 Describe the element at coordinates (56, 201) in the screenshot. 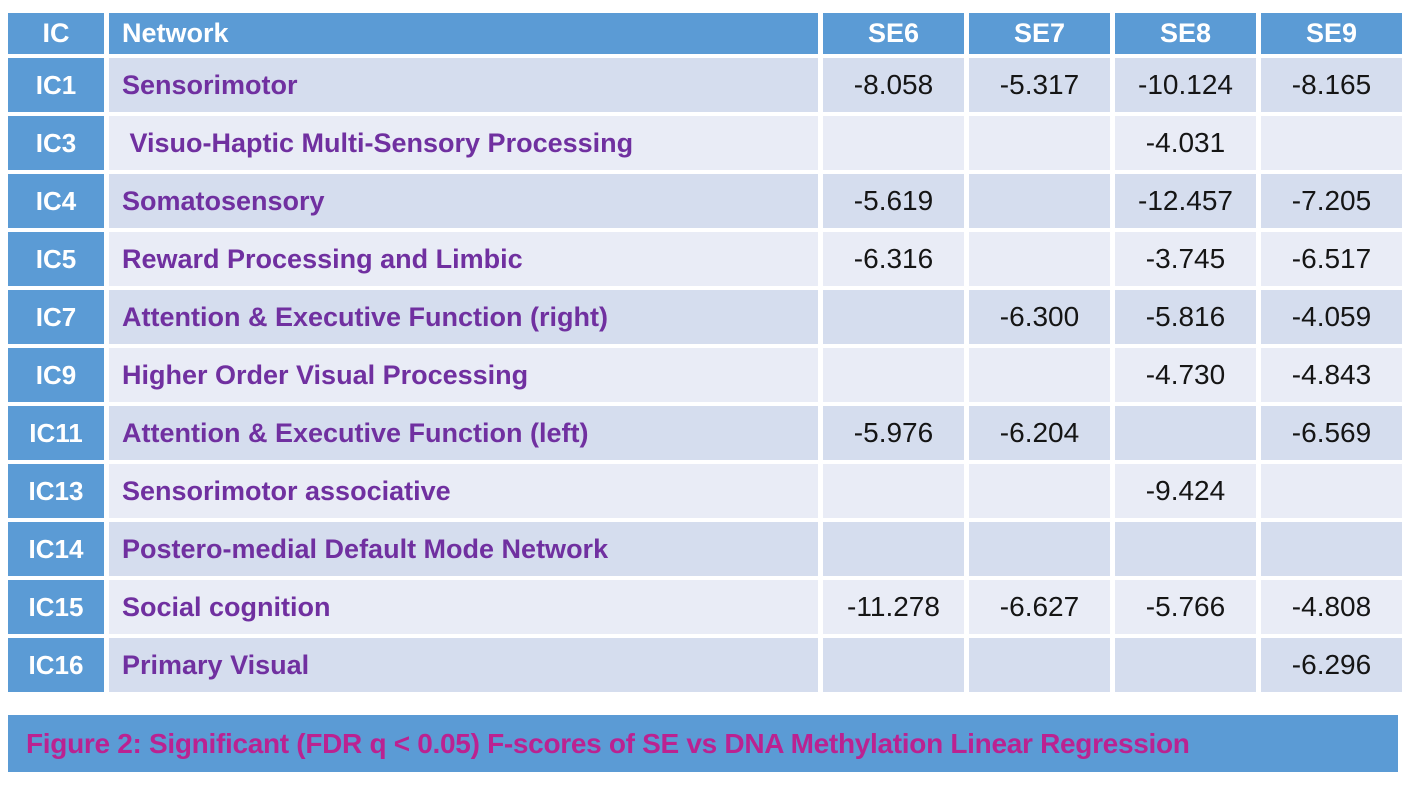

I see `ic-cell: IC4` at that location.